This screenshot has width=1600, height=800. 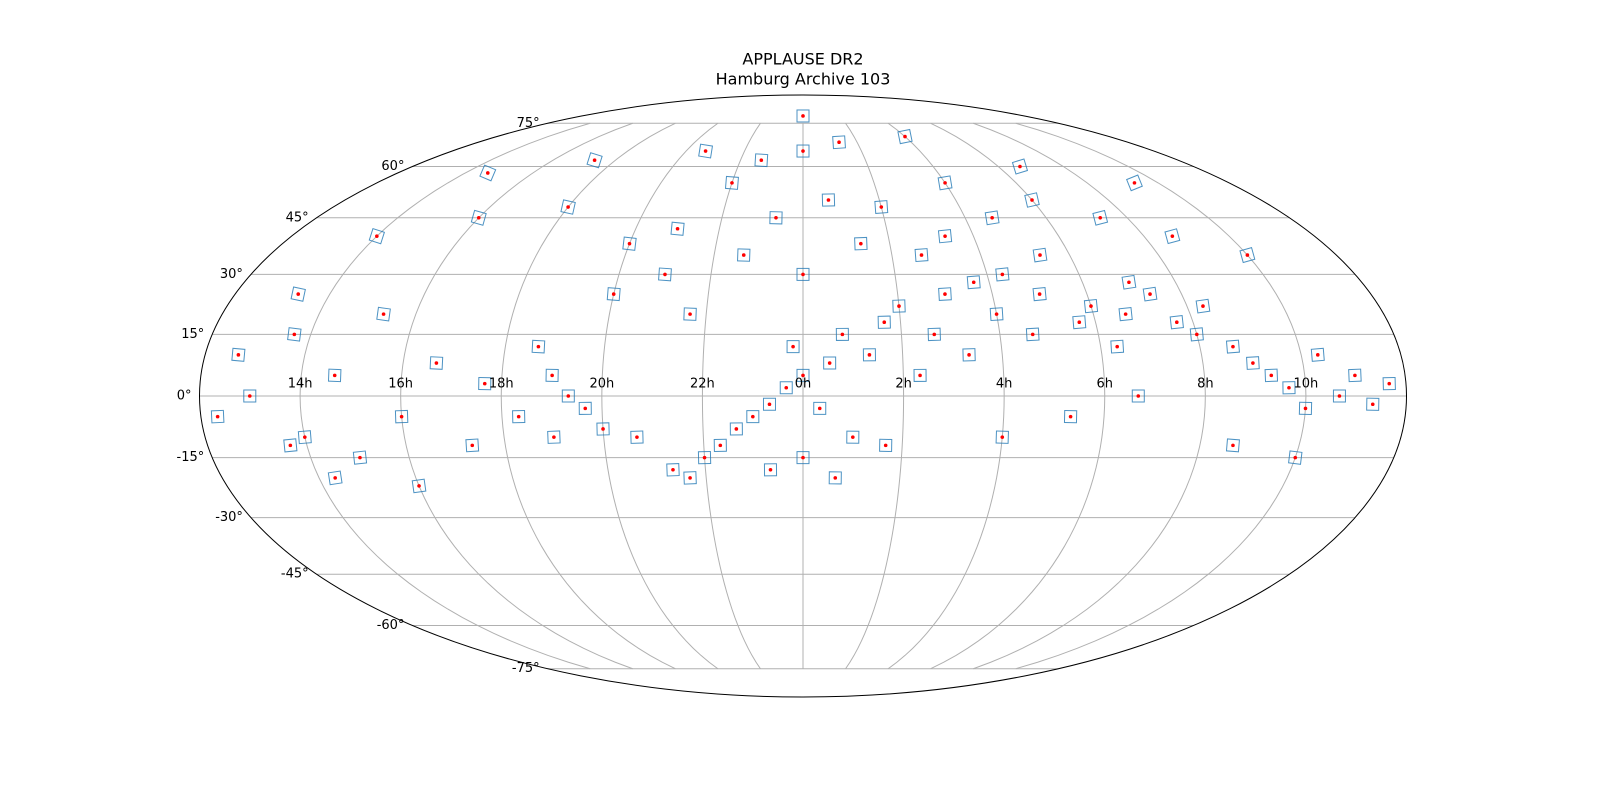 I want to click on y-tick-label: 30°, so click(x=231, y=274).